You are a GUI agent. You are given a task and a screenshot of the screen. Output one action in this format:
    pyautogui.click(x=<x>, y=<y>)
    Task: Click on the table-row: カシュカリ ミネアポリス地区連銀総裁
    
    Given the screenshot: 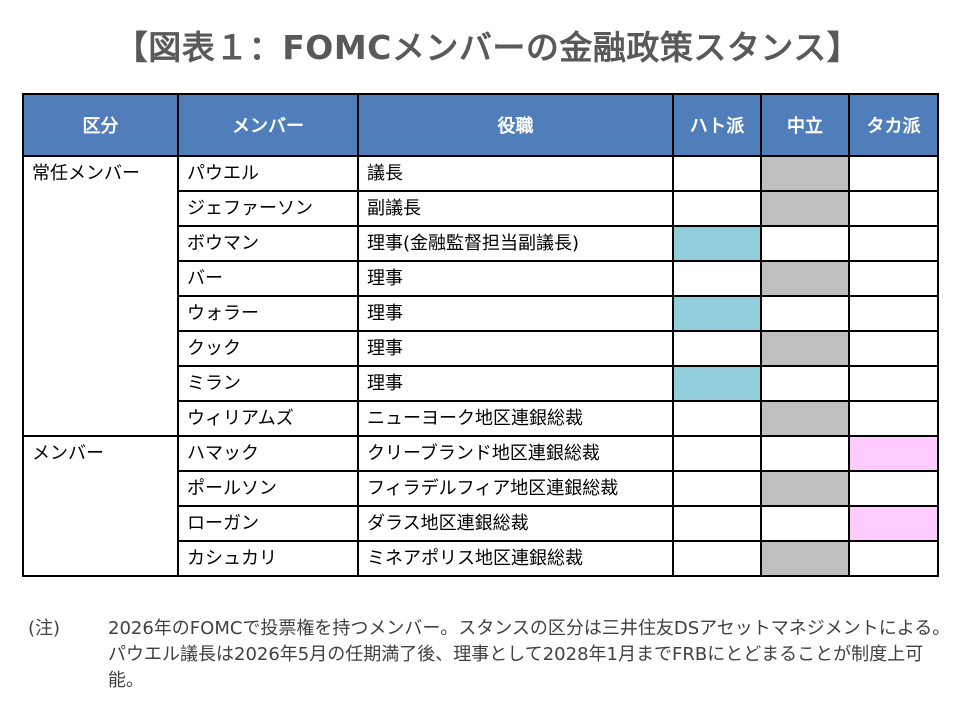 What is the action you would take?
    pyautogui.click(x=481, y=558)
    